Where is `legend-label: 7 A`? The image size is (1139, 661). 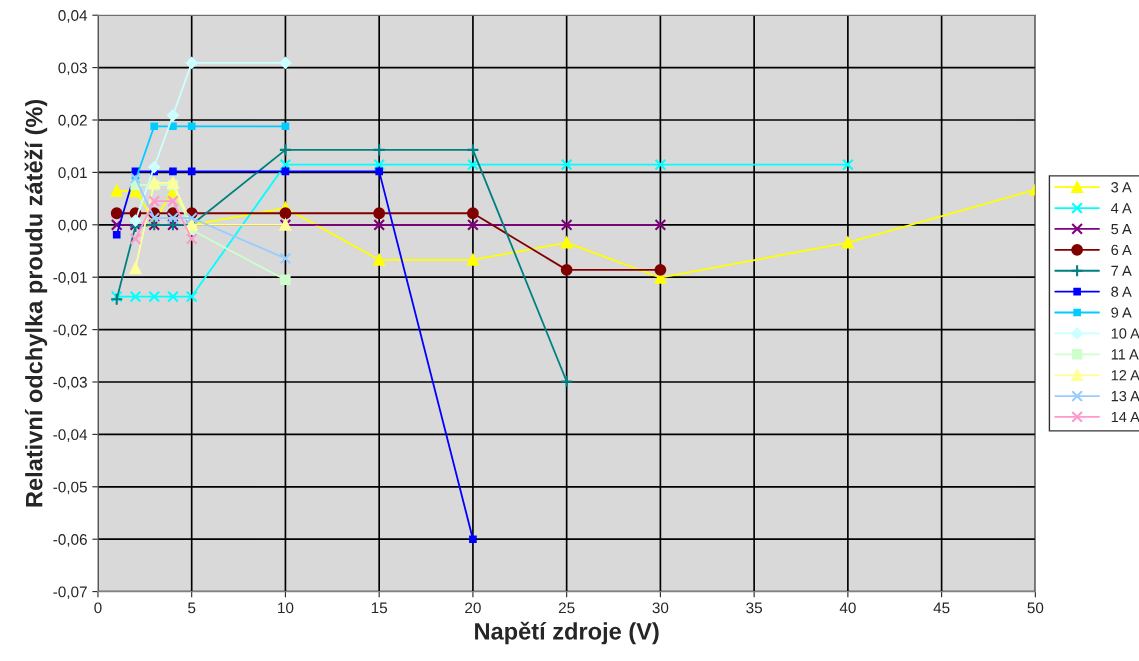 legend-label: 7 A is located at coordinates (1121, 270).